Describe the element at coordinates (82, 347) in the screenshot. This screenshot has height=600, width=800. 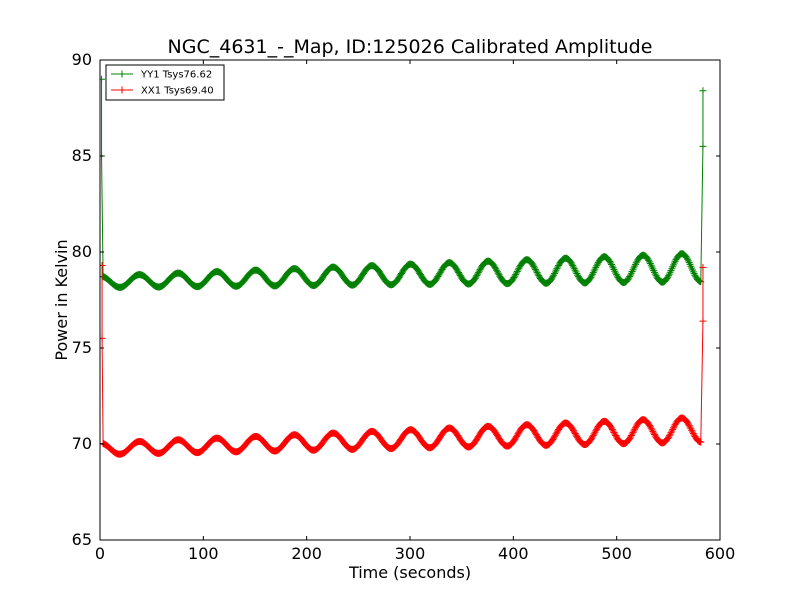
I see `y-tick-label: 75` at that location.